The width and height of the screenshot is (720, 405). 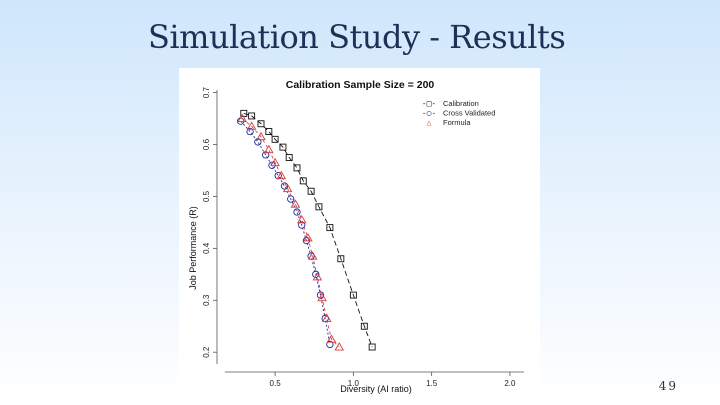 I want to click on y-axis-label: Job Performance (R), so click(x=193, y=248).